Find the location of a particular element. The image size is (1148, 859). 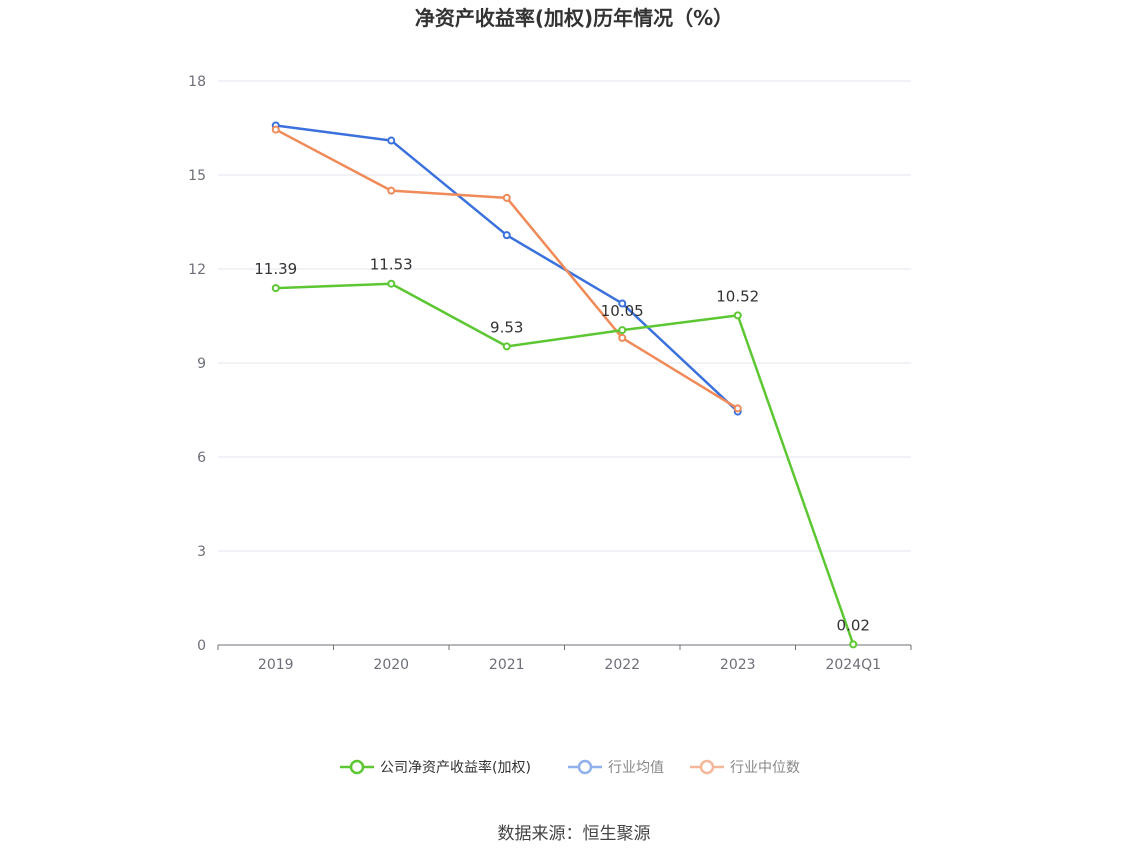

legend-item-1: 行业均值 is located at coordinates (616, 767).